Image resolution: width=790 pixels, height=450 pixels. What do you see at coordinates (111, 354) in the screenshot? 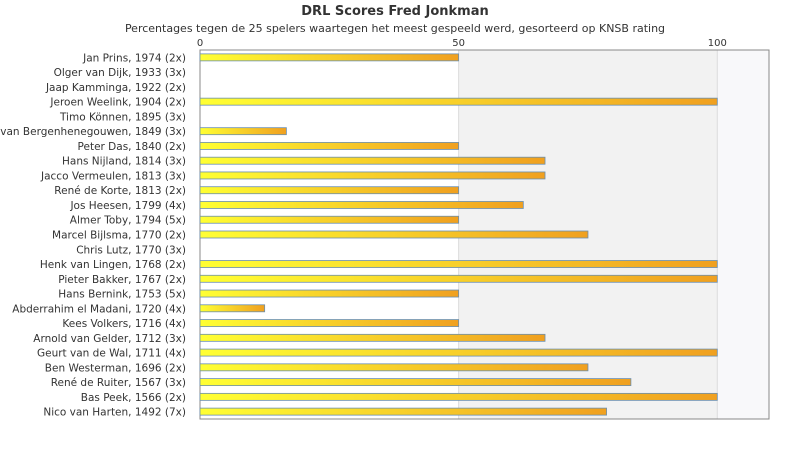
I see `category-label: Geurt van de Wal, 1711 (4x)` at bounding box center [111, 354].